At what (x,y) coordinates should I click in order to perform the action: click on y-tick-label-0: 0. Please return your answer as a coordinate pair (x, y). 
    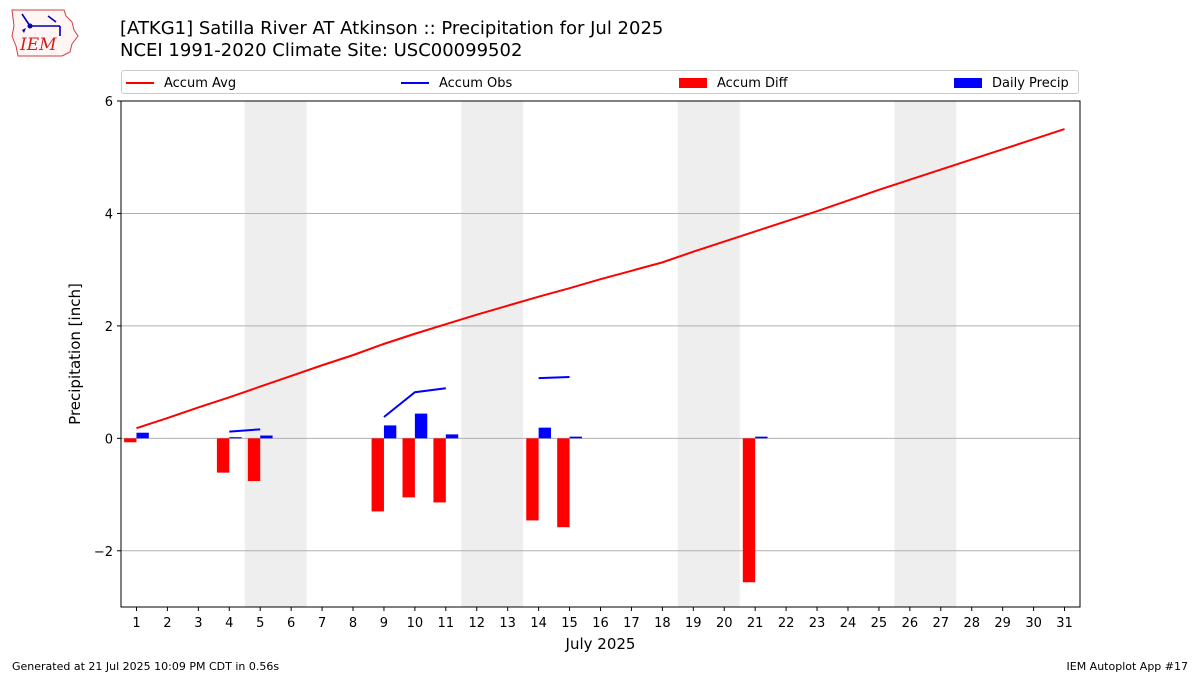
    Looking at the image, I should click on (109, 439).